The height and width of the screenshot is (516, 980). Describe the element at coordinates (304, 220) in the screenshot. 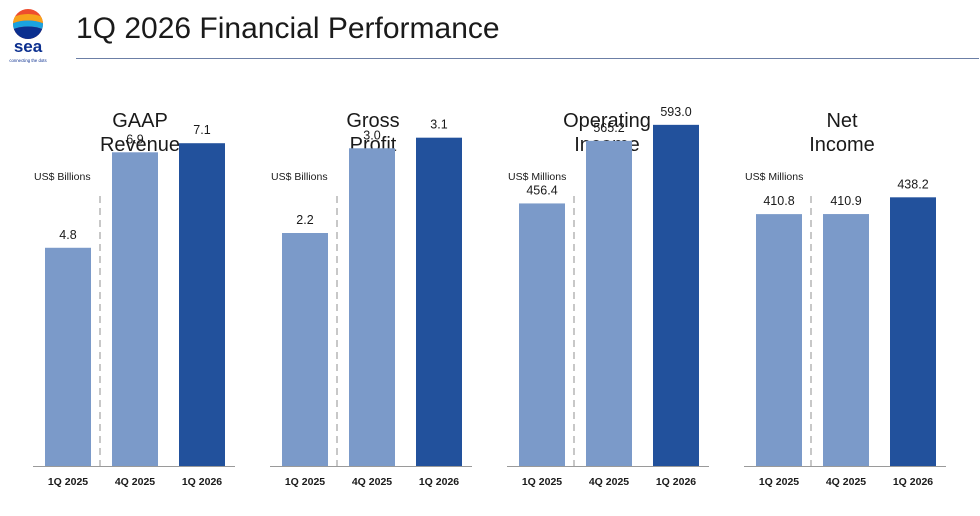

I see `data-label: 2.2` at that location.